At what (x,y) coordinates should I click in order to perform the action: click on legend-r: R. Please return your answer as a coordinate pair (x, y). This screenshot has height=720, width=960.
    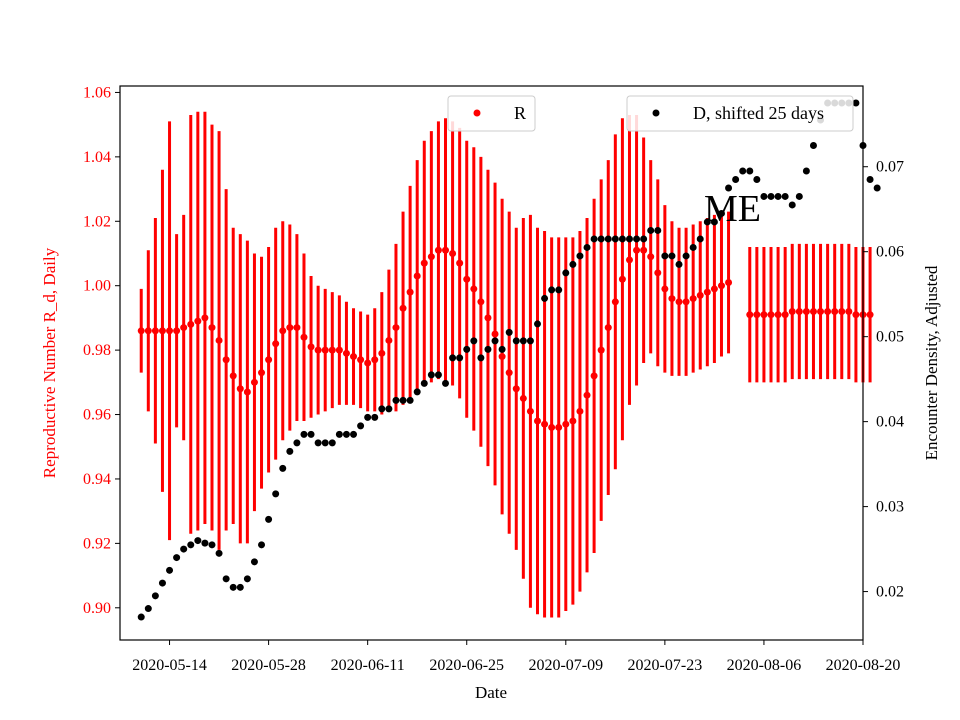
    Looking at the image, I should click on (491, 113).